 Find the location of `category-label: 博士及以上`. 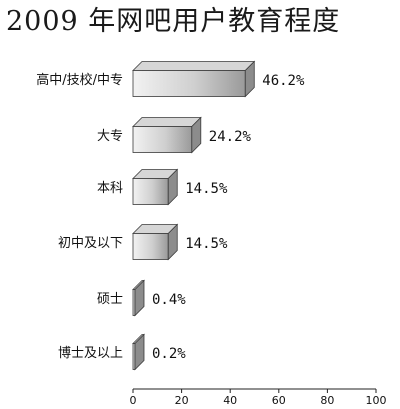

category-label: 博士及以上 is located at coordinates (90, 353).